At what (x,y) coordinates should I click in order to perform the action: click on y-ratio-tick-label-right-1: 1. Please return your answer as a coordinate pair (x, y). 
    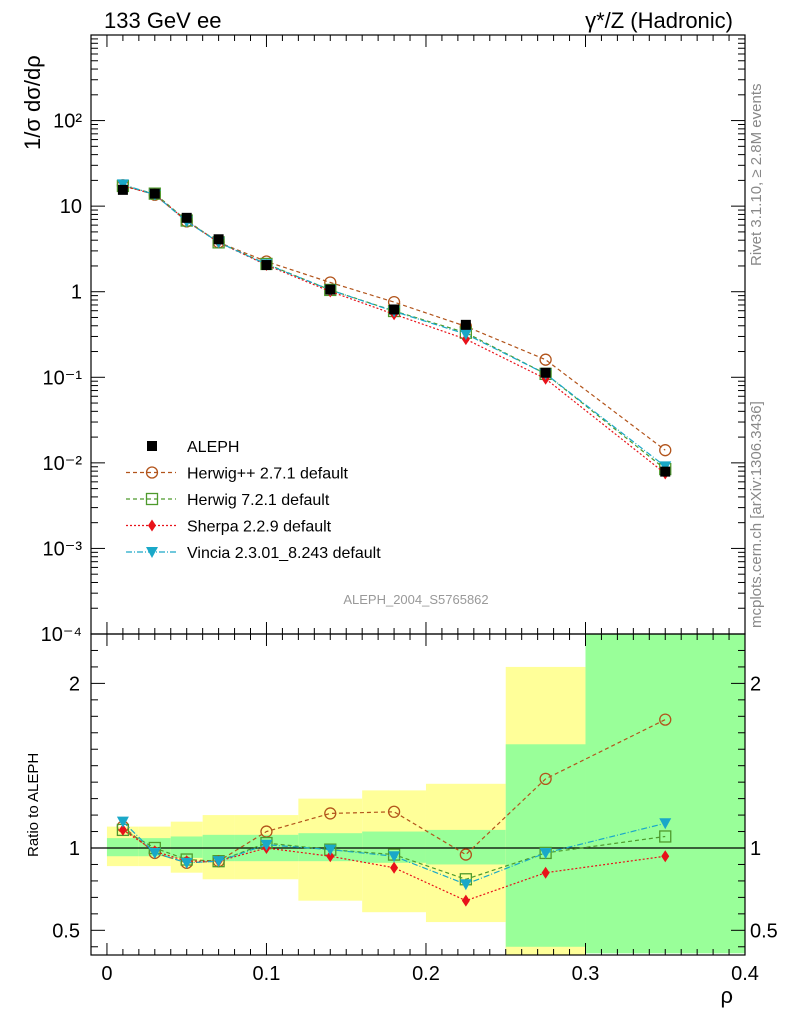
    Looking at the image, I should click on (755, 849).